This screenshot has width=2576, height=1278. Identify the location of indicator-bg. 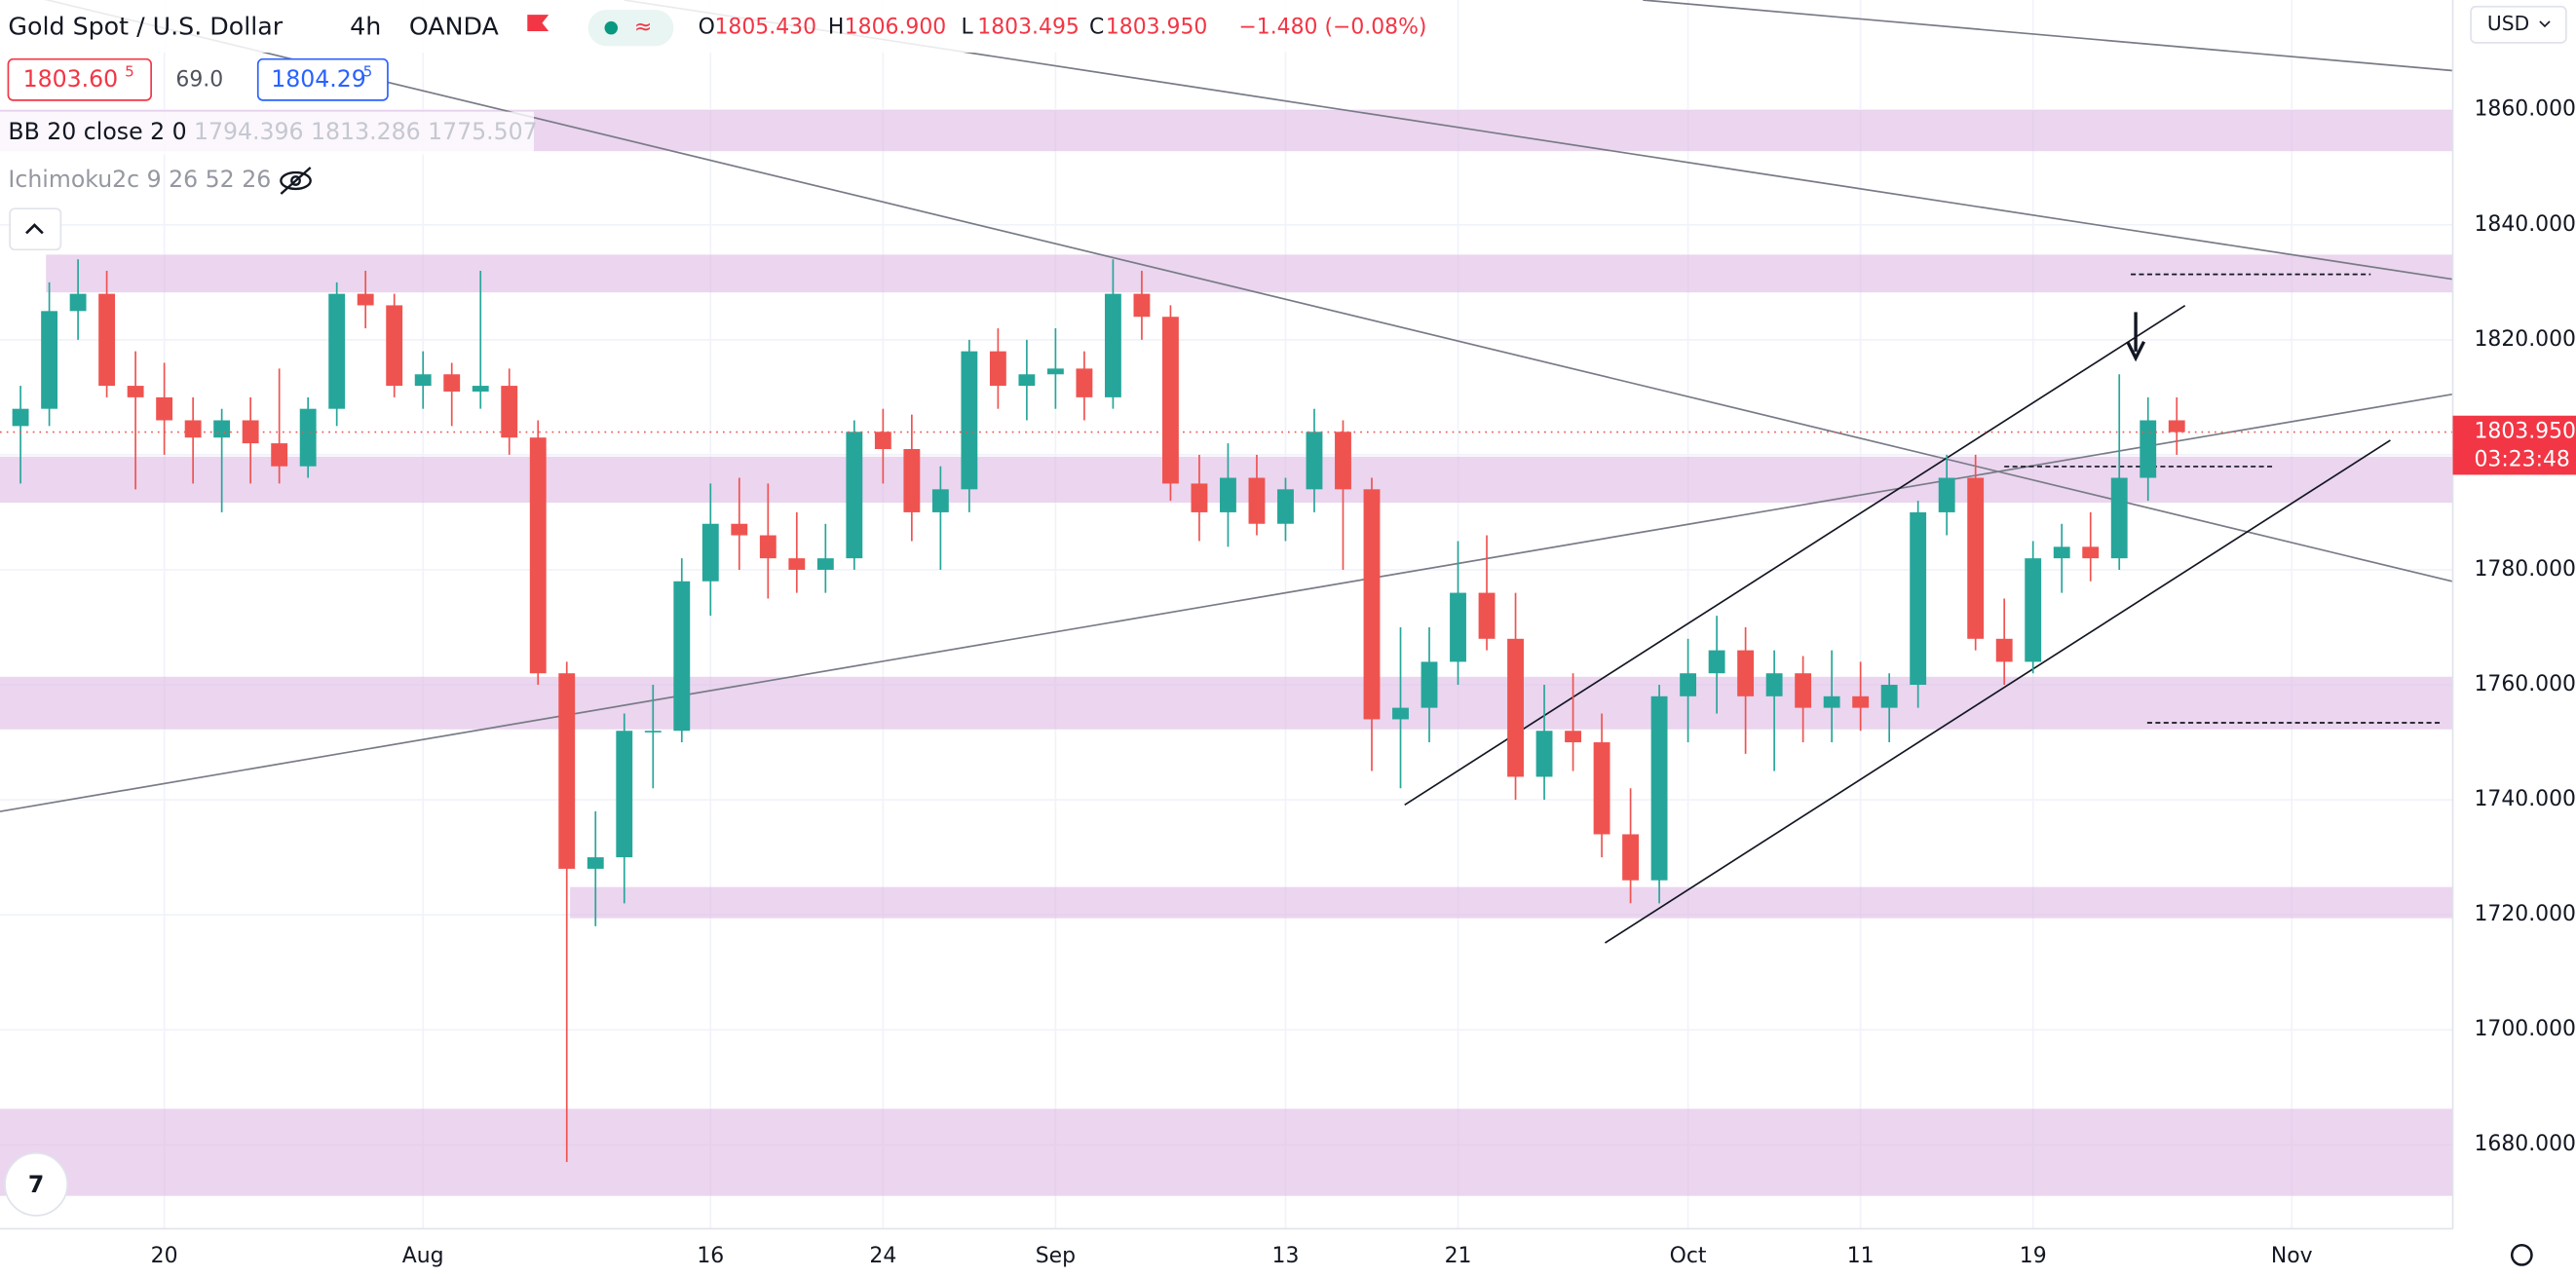
(267, 133).